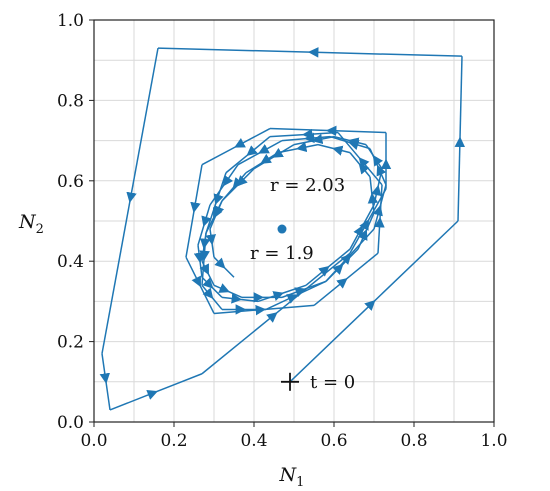  I want to click on y-tick-label: 1.0, so click(70, 21).